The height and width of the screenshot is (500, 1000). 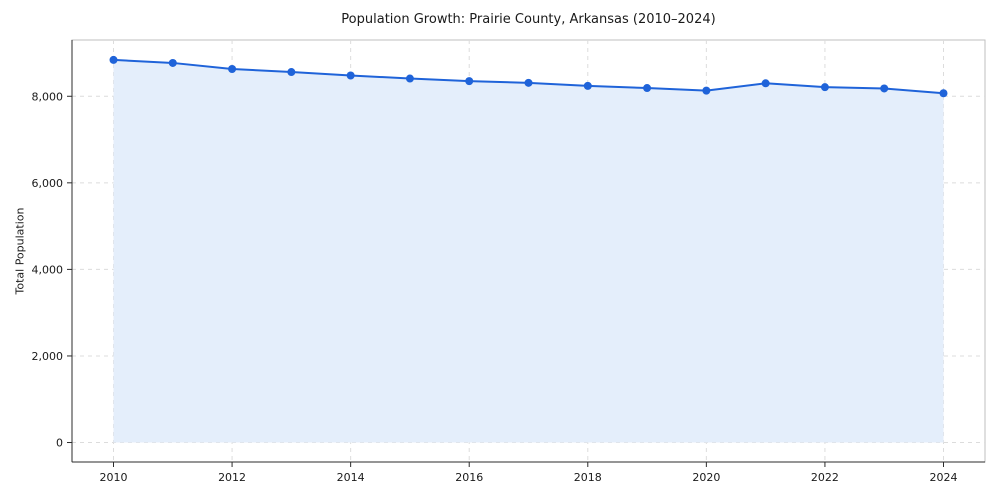 I want to click on x-tick-label: 2018, so click(x=588, y=477).